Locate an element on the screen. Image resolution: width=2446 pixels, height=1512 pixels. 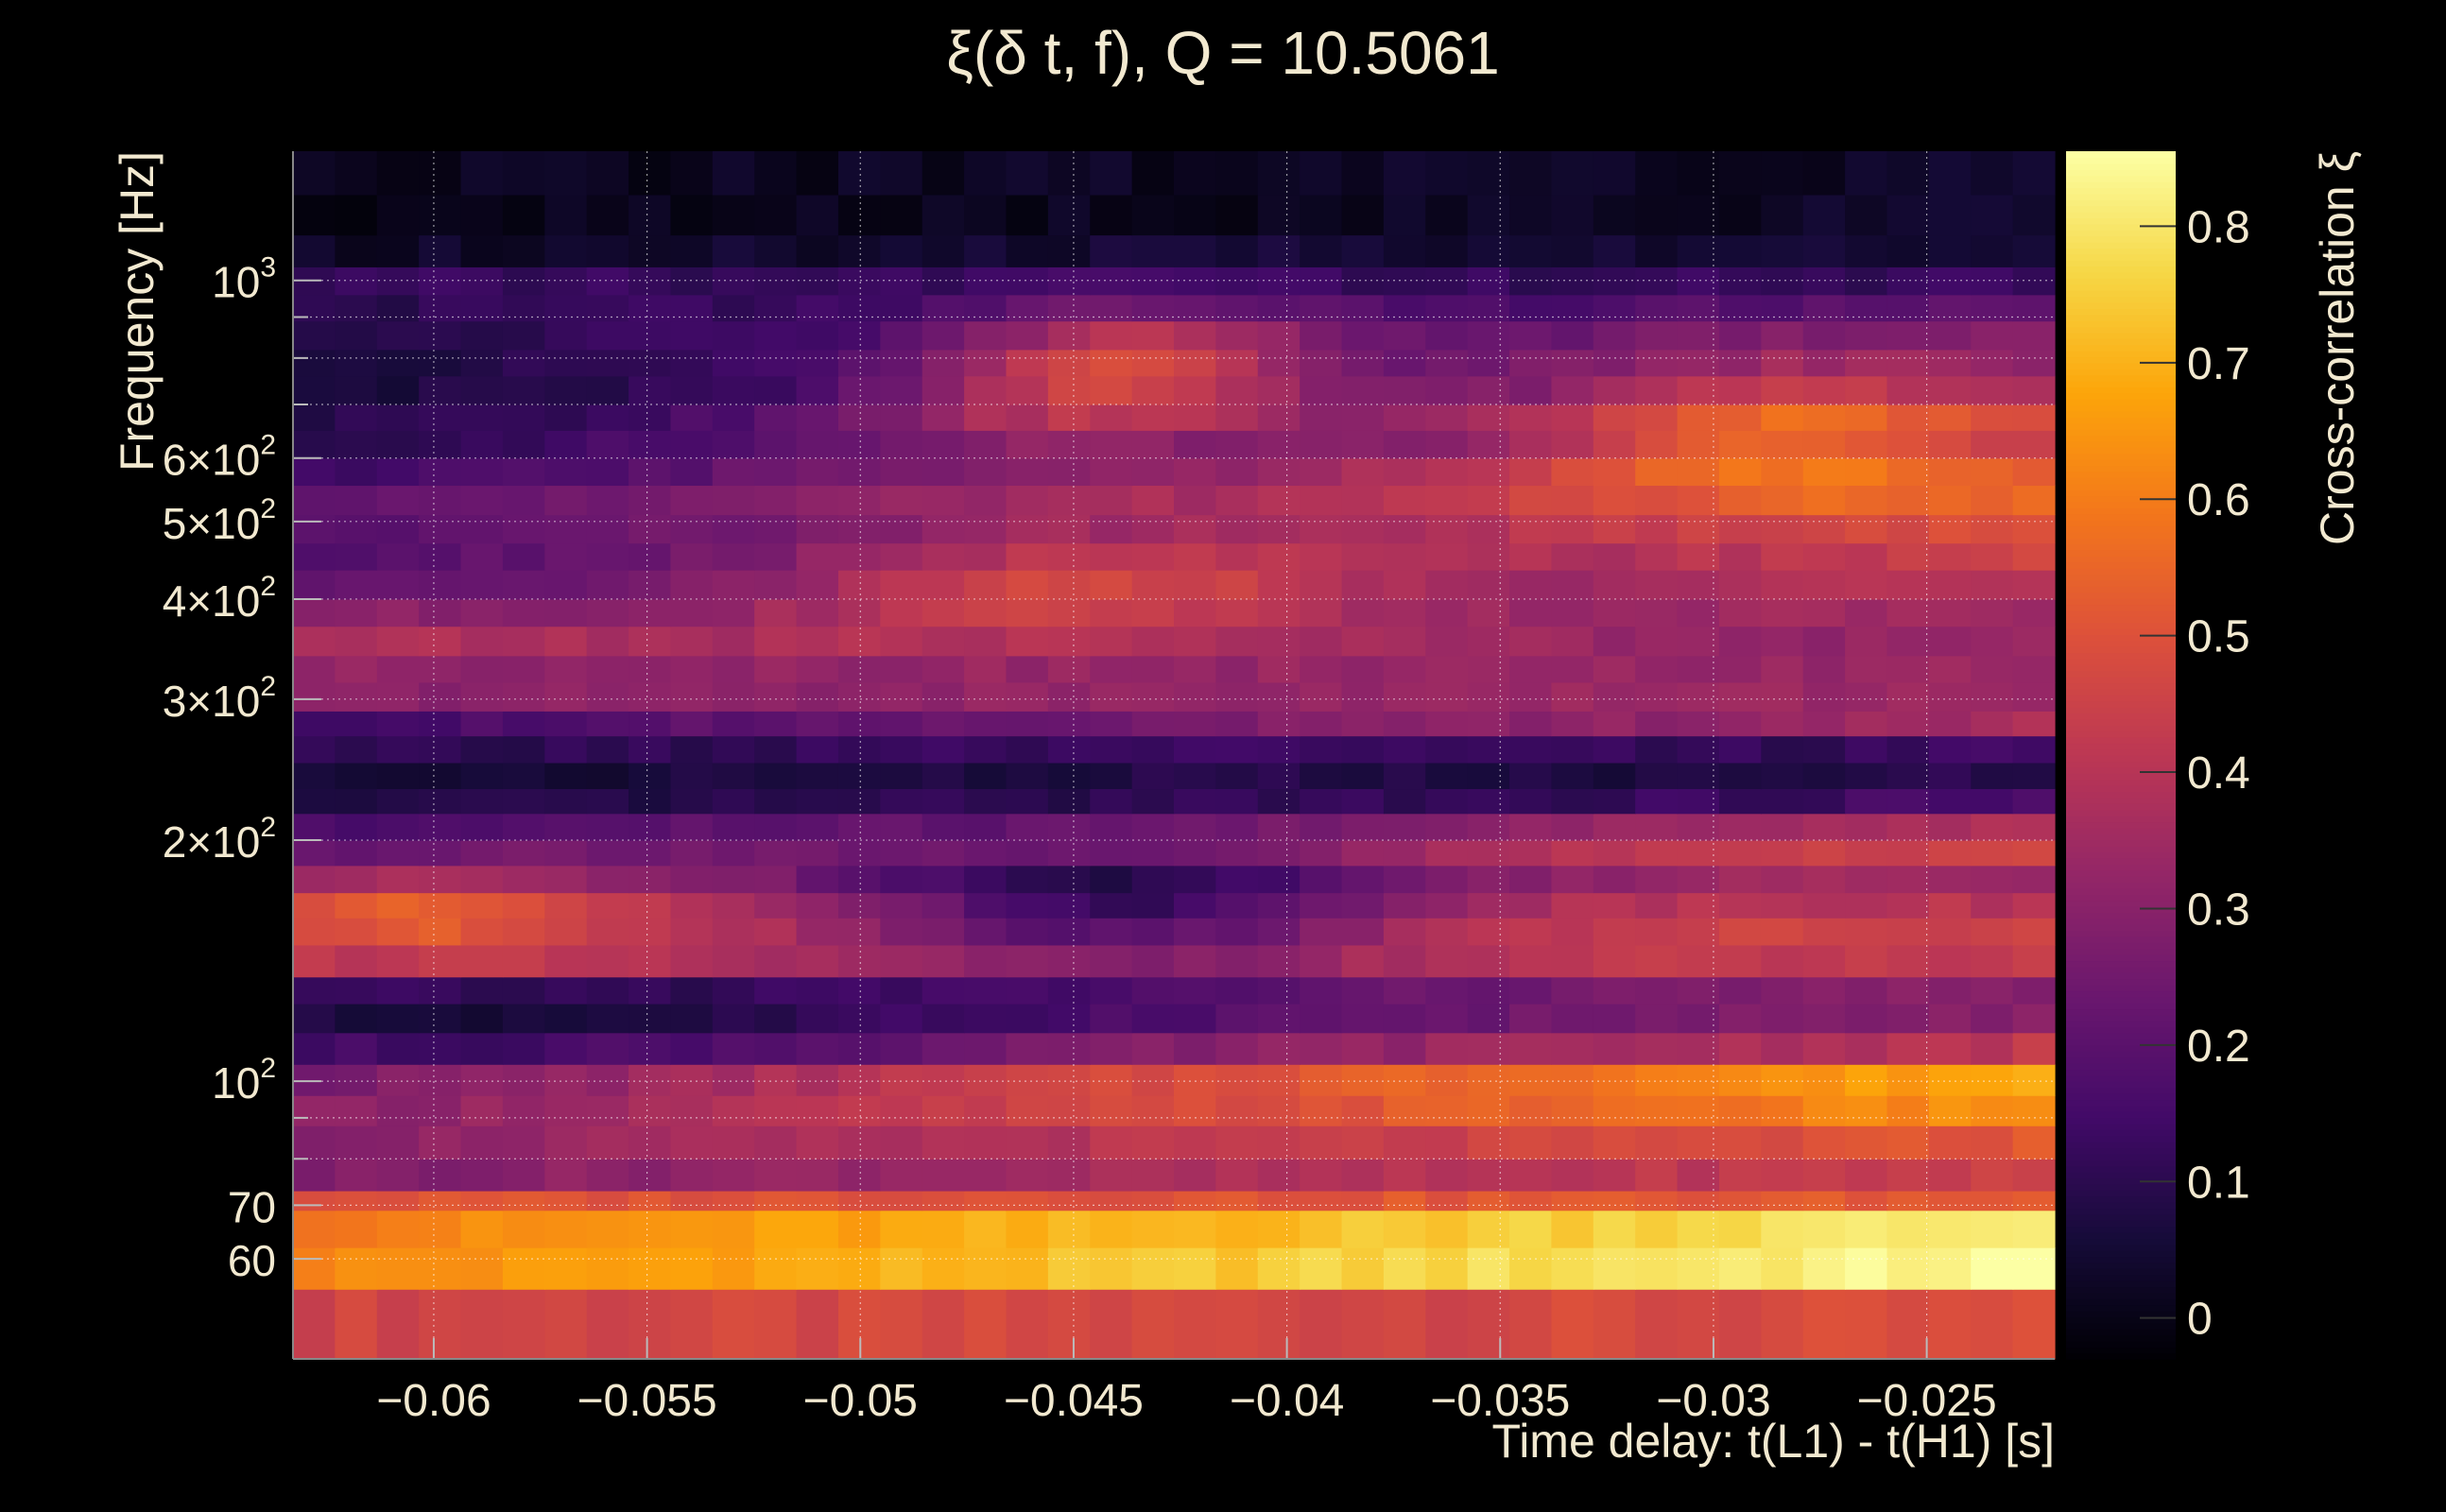
y-tick-label: 60 is located at coordinates (252, 1260).